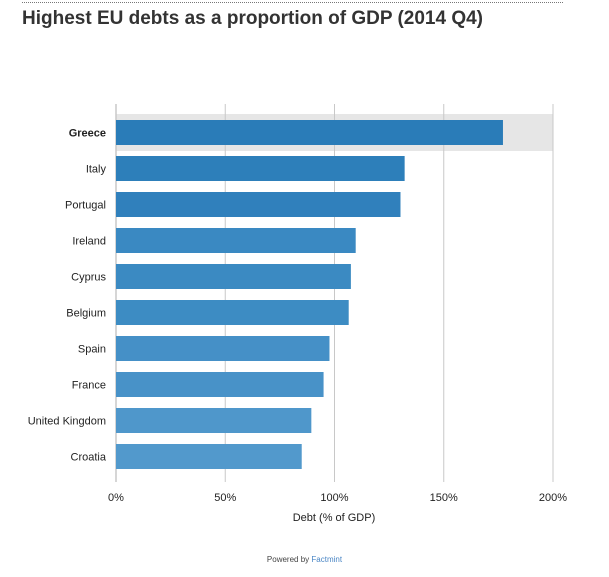 This screenshot has width=609, height=577. What do you see at coordinates (209, 456) in the screenshot?
I see `bar-croatia` at bounding box center [209, 456].